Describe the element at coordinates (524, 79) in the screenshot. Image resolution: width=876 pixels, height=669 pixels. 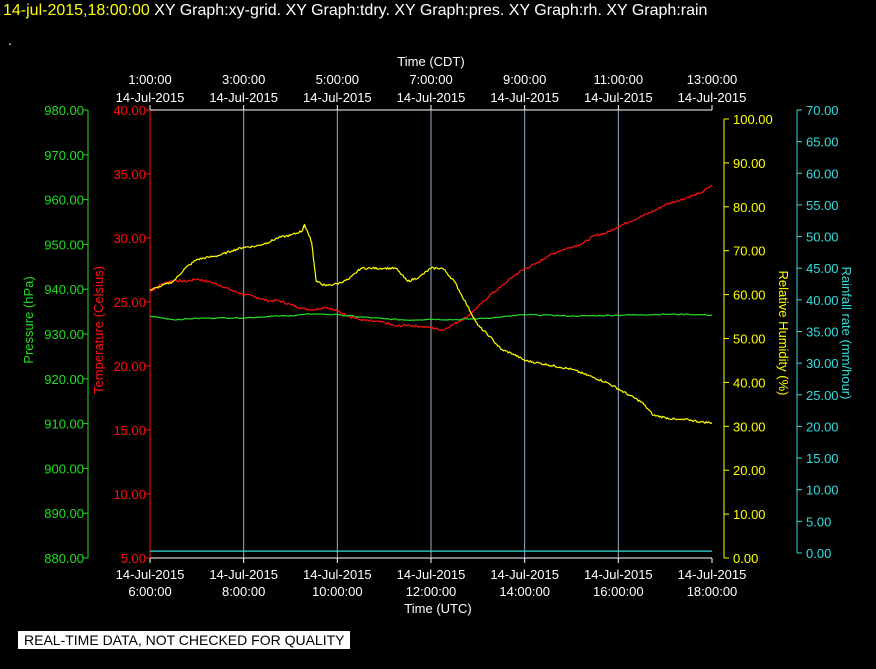
I see `x-tick-label-top-time: 9:00:00` at that location.